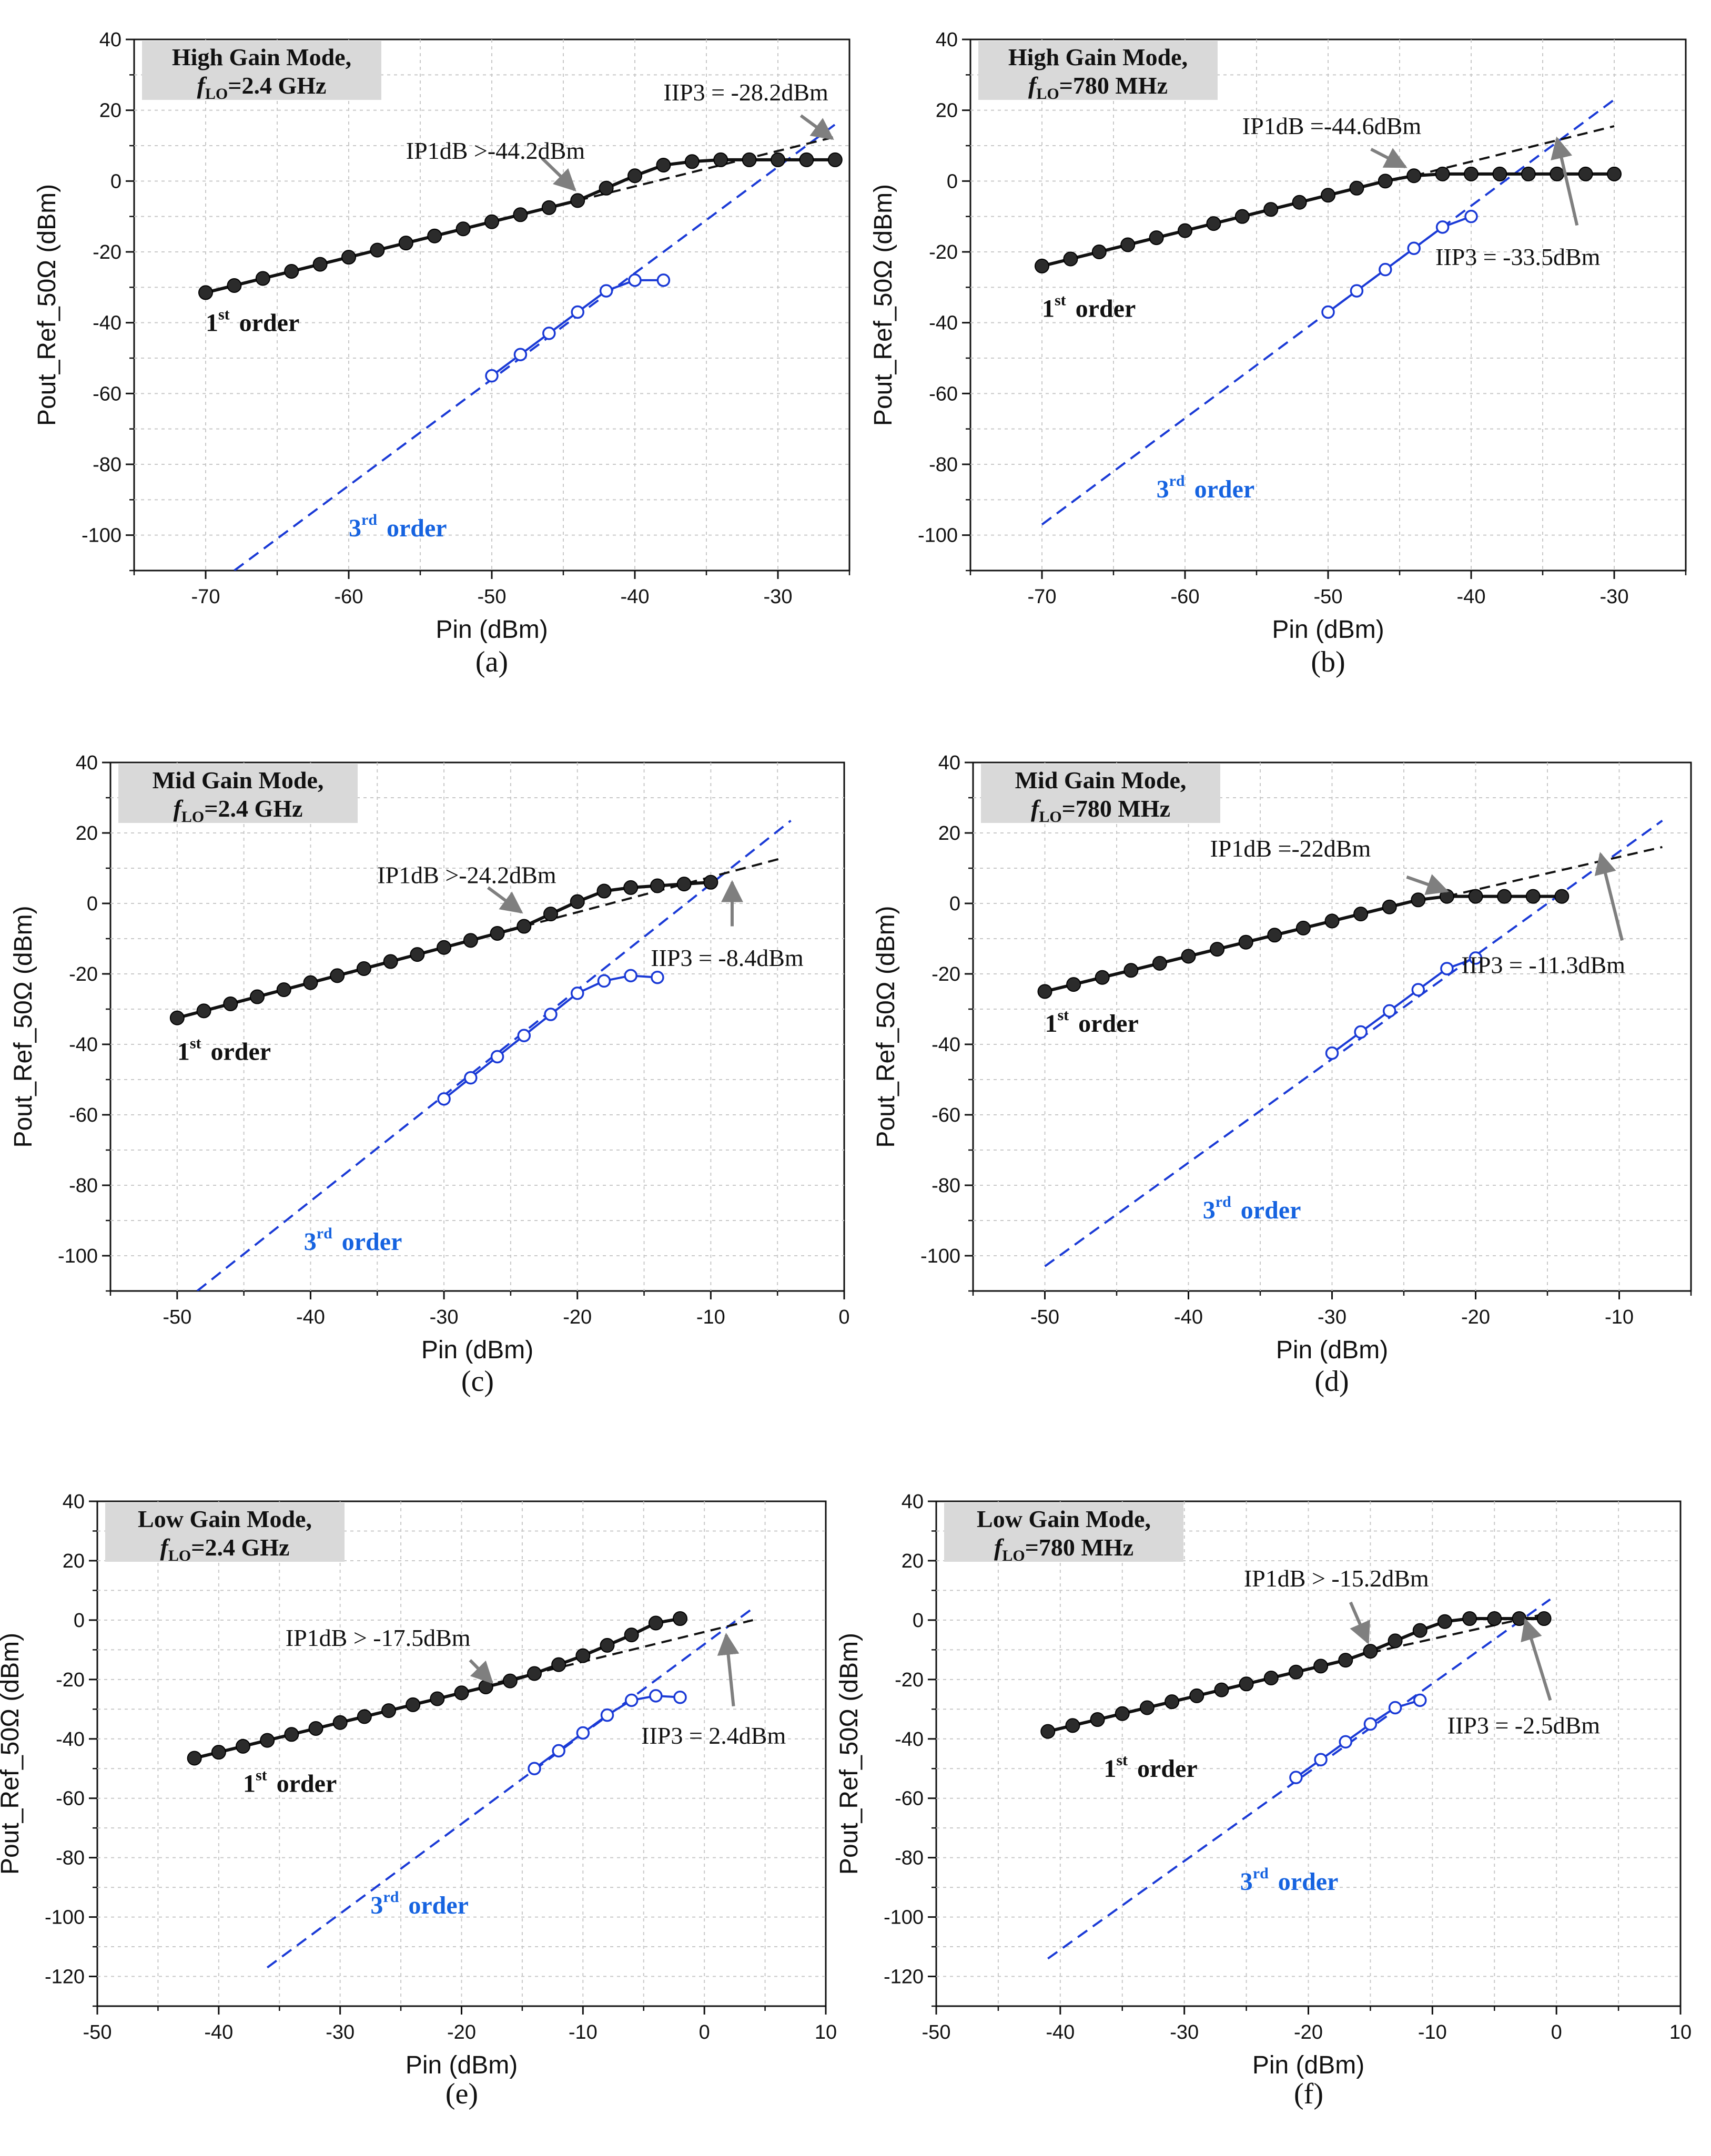 This screenshot has height=2156, width=1711. Describe the element at coordinates (1167, 1769) in the screenshot. I see `first-order-label-word: order` at that location.